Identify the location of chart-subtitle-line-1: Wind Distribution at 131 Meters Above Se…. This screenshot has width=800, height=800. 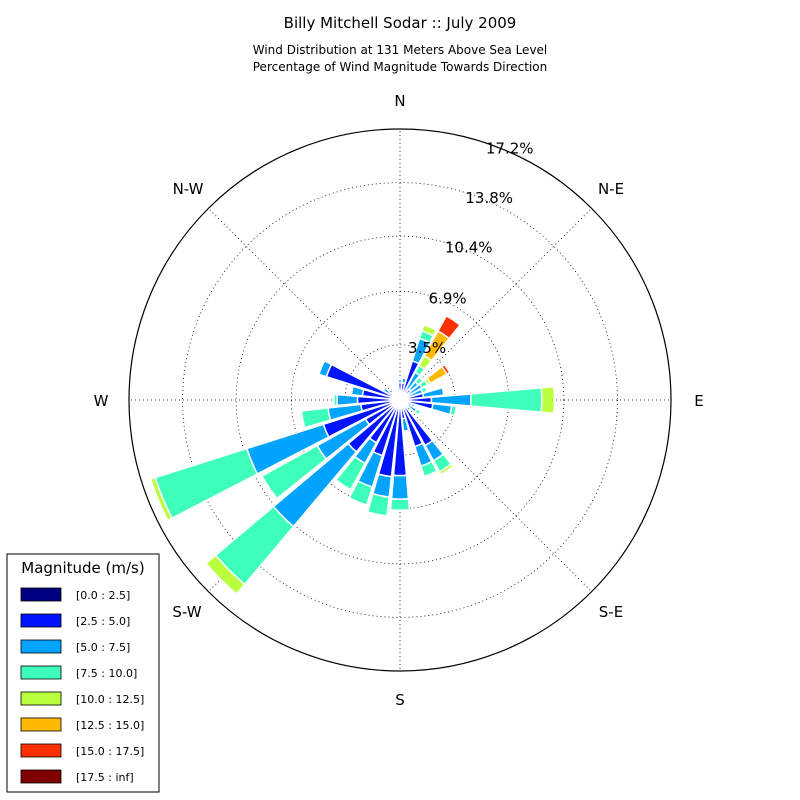
(400, 50).